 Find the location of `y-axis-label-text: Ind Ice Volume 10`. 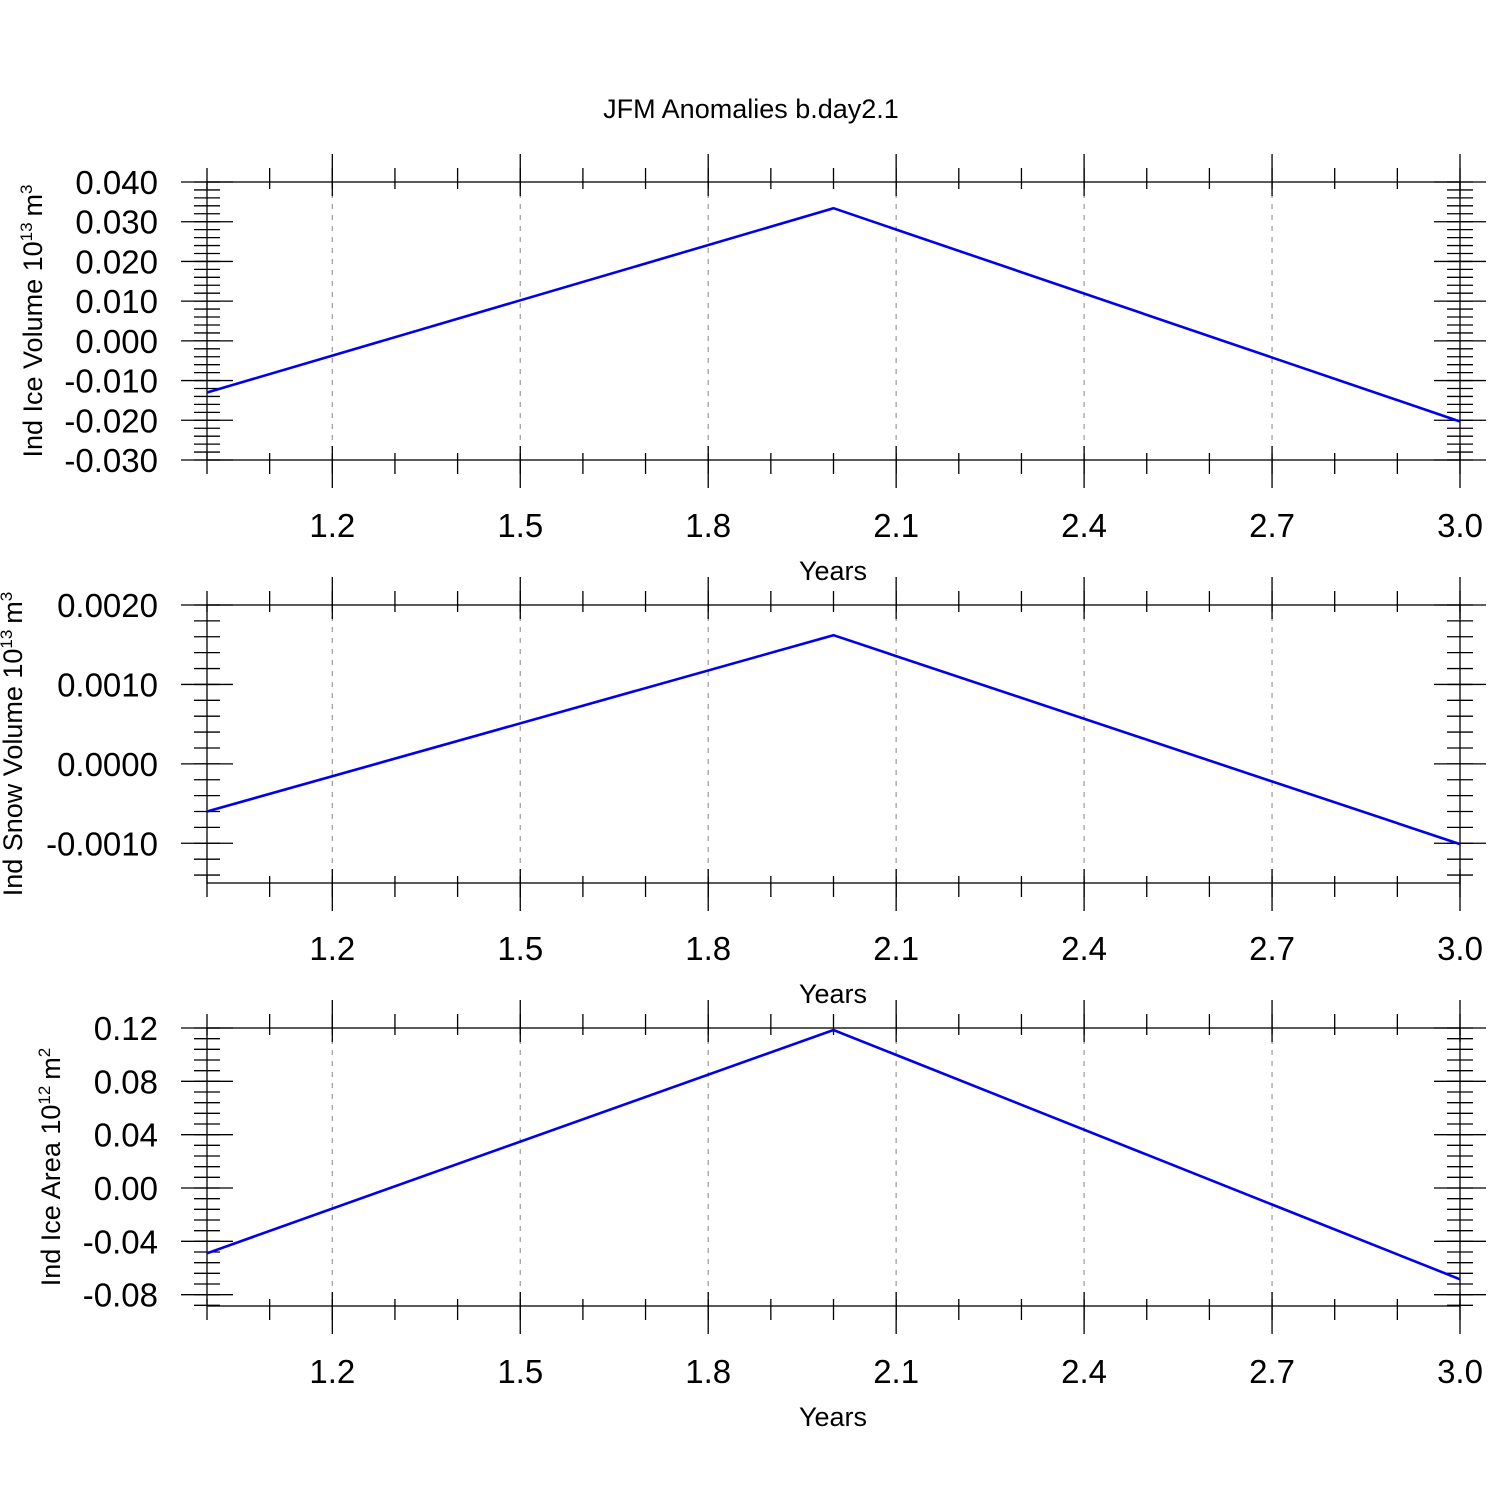

y-axis-label-text: Ind Ice Volume 10 is located at coordinates (33, 349).